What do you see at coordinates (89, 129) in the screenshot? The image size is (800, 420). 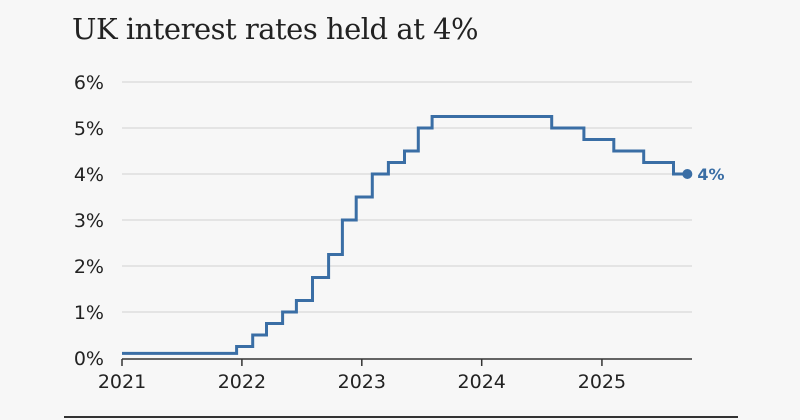 I see `y-tick-label: 5%` at bounding box center [89, 129].